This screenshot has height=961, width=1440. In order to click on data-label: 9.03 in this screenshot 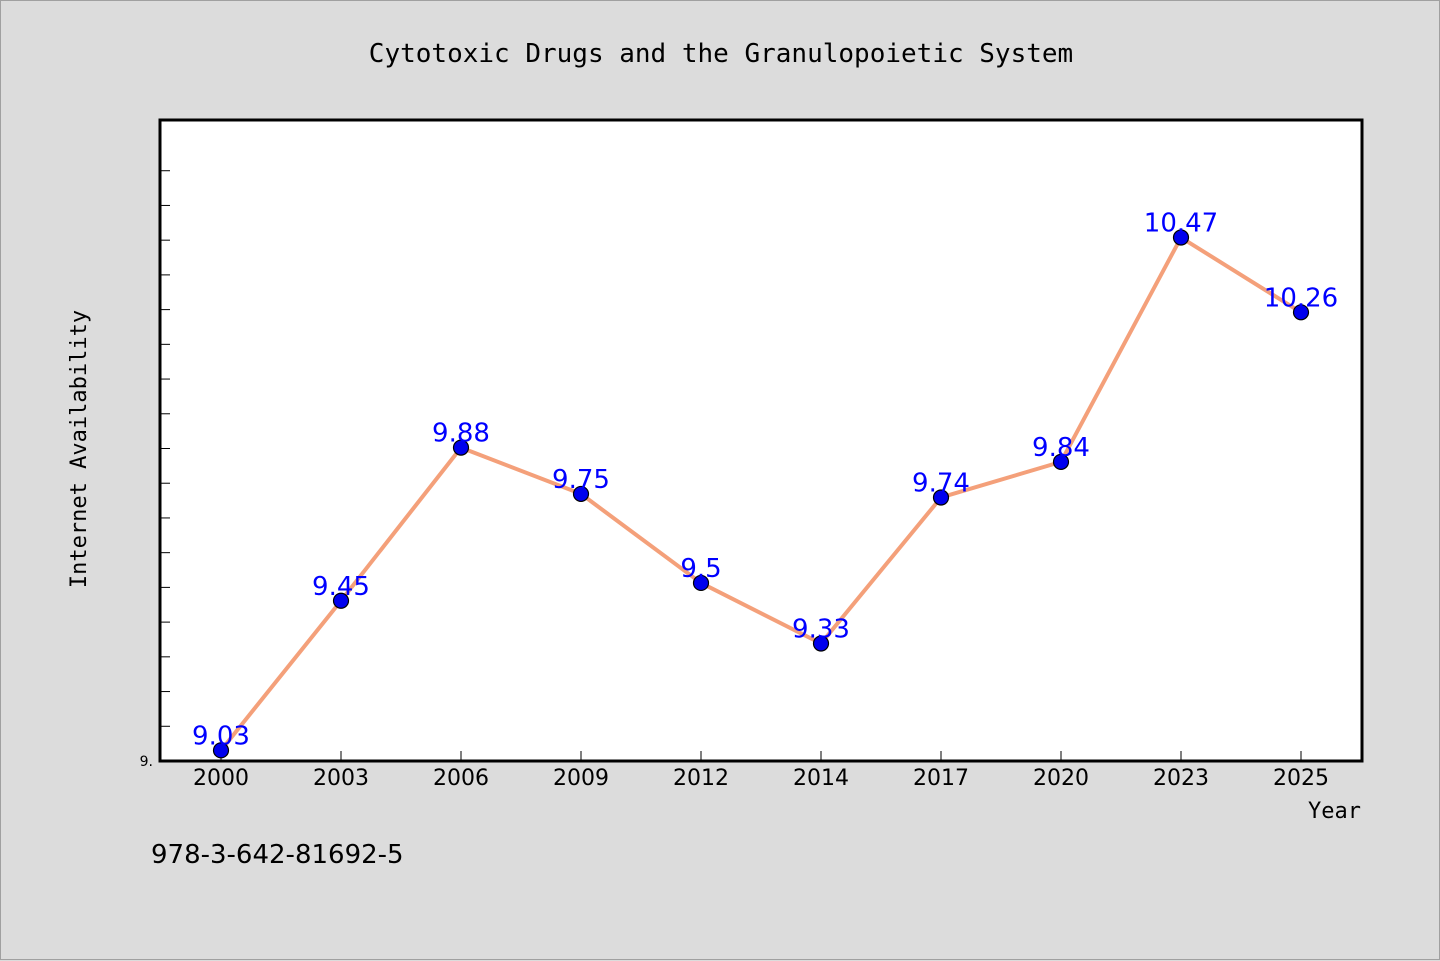, I will do `click(221, 736)`.